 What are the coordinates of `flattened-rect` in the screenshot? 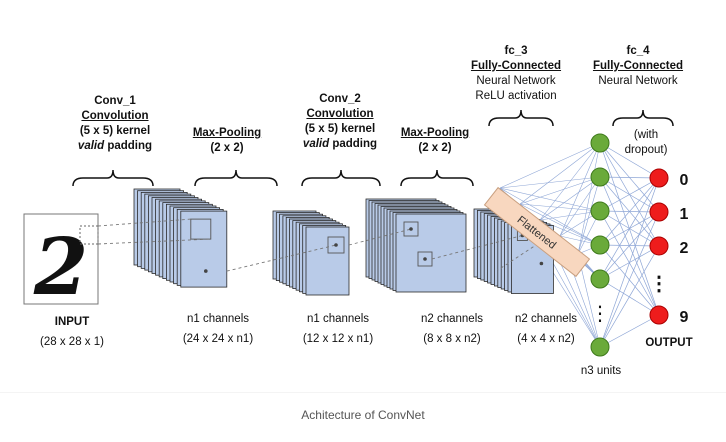 It's located at (537, 232).